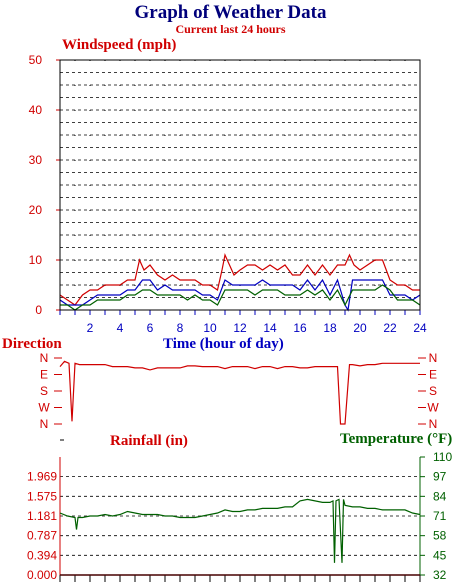  I want to click on rain-y-tick-label: 0.394, so click(42, 555).